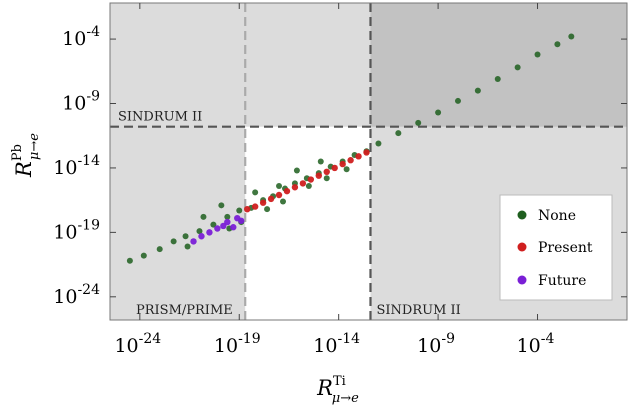  I want to click on y-axis-label-sub: μ→e, so click(34, 146).